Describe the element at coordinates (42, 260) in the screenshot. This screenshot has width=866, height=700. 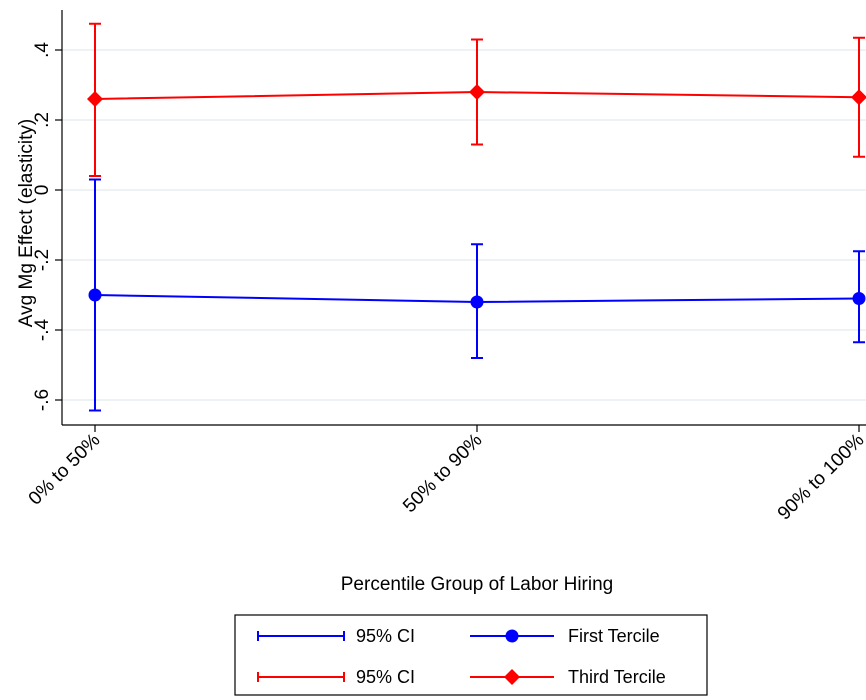
I see `y-tick-label: -.2` at that location.